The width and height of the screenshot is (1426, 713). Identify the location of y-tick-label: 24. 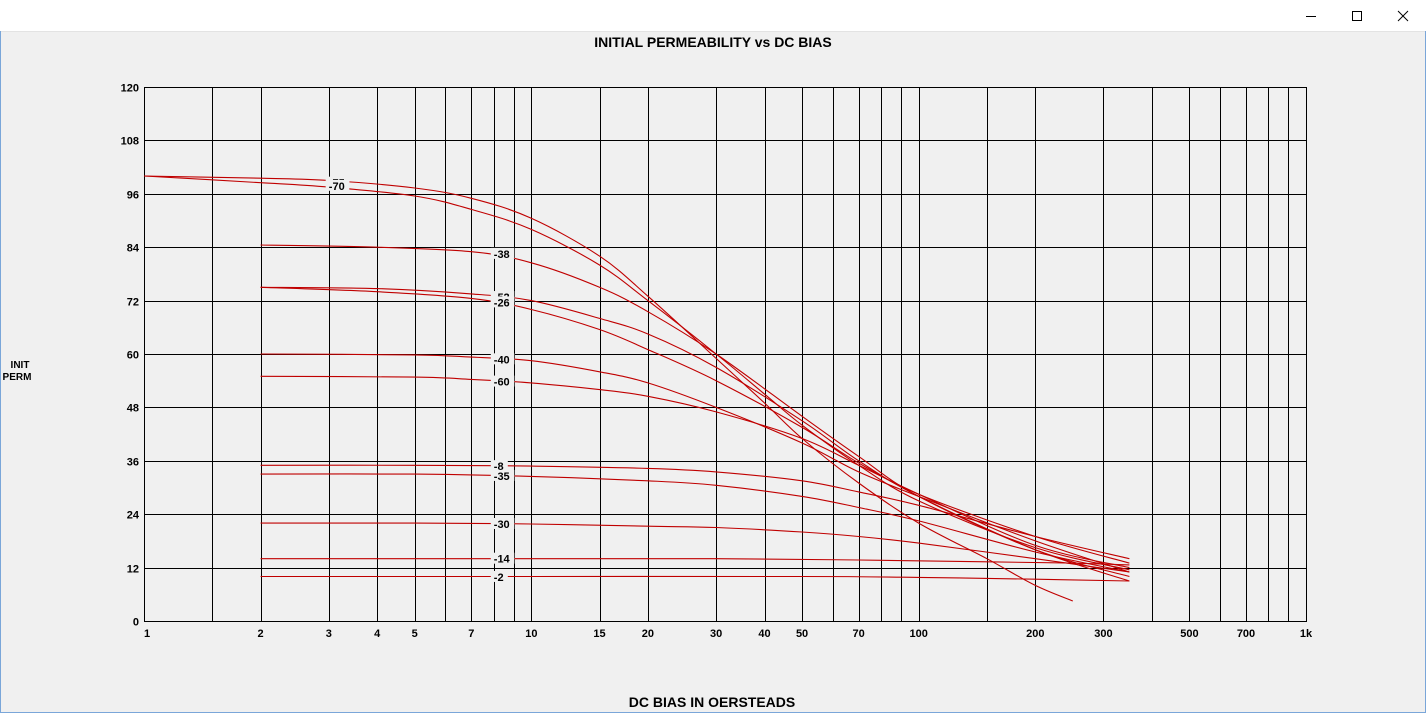
(133, 516).